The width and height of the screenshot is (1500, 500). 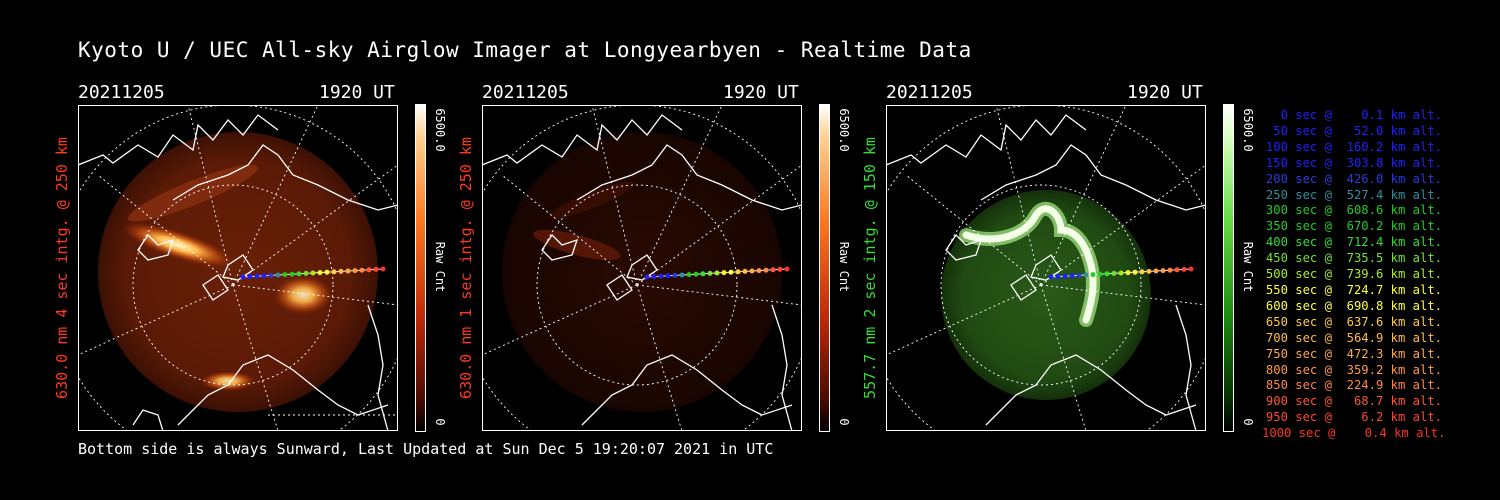 What do you see at coordinates (1361, 115) in the screenshot?
I see `legend-row: 0 sec @ 0.1 km alt.` at bounding box center [1361, 115].